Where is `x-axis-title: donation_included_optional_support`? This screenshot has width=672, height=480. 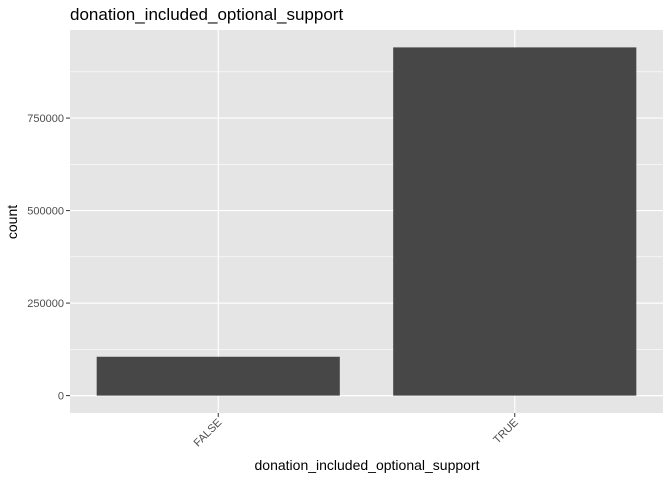 x-axis-title: donation_included_optional_support is located at coordinates (367, 465).